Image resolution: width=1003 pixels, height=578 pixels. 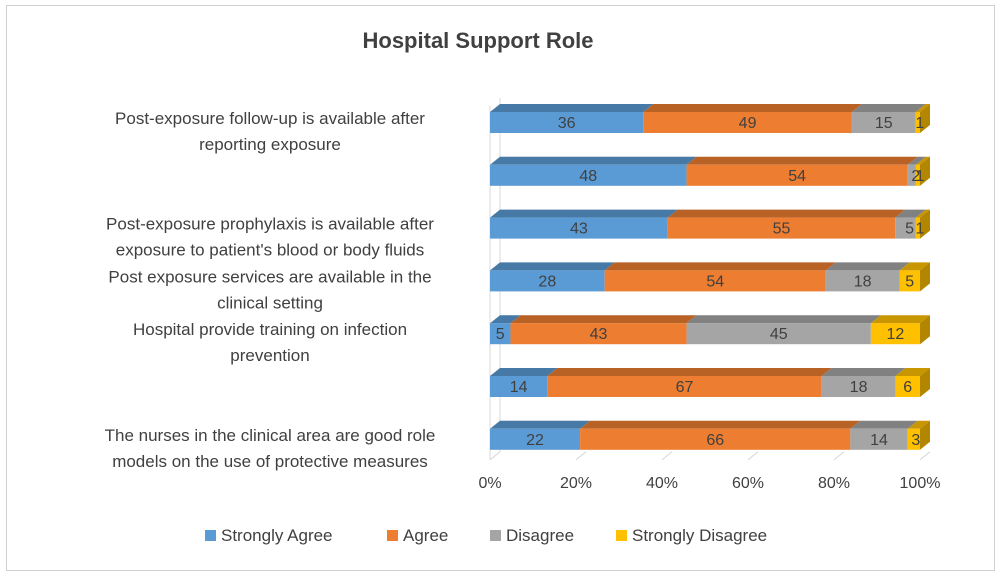 I want to click on x-tick-label: 60%, so click(x=748, y=483).